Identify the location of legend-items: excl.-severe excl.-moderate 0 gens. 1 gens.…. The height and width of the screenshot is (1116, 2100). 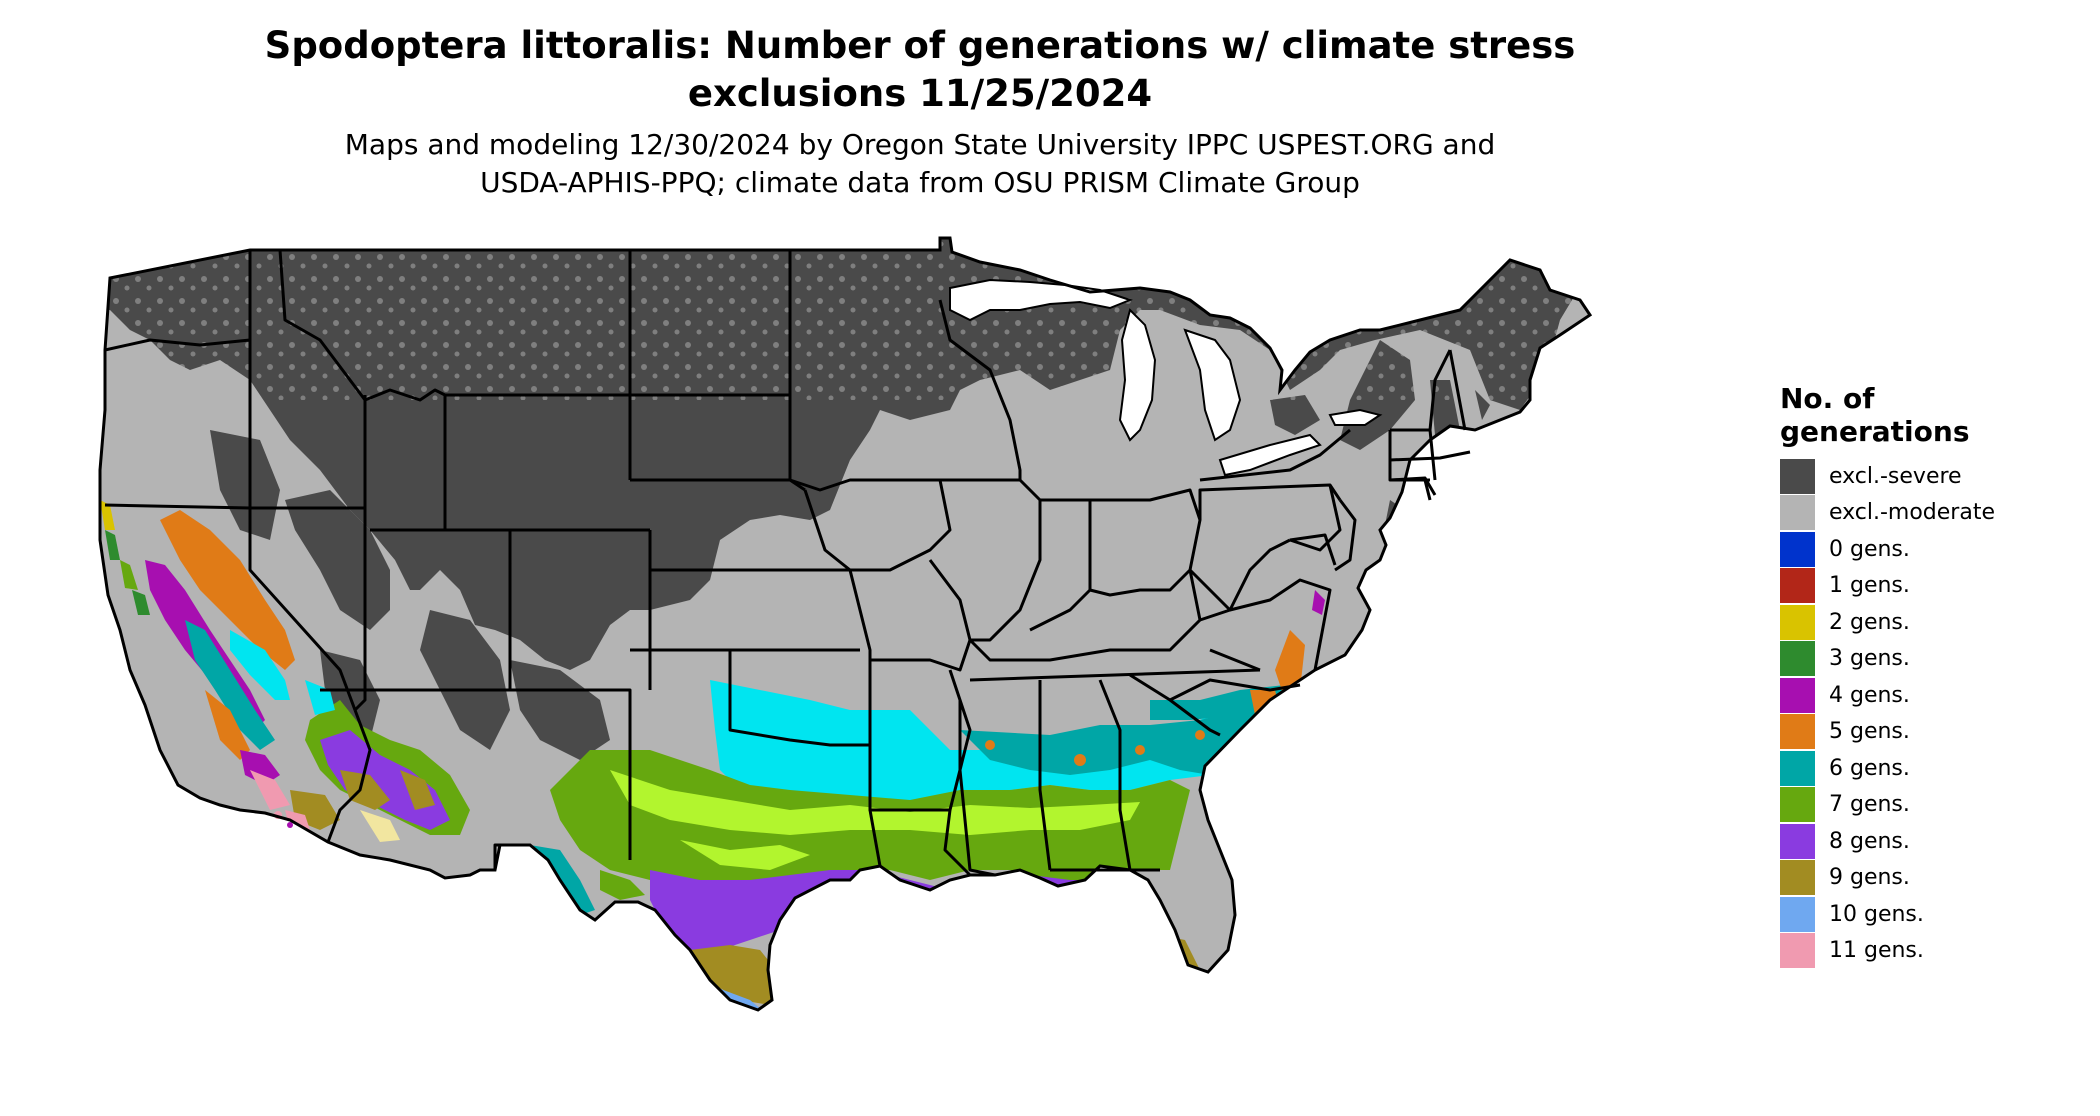
(1930, 713).